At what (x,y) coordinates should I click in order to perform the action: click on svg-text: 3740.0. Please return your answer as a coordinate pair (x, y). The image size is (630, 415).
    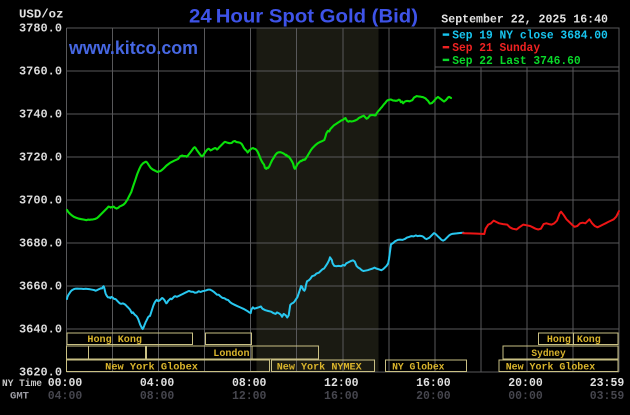
    Looking at the image, I should click on (40, 114).